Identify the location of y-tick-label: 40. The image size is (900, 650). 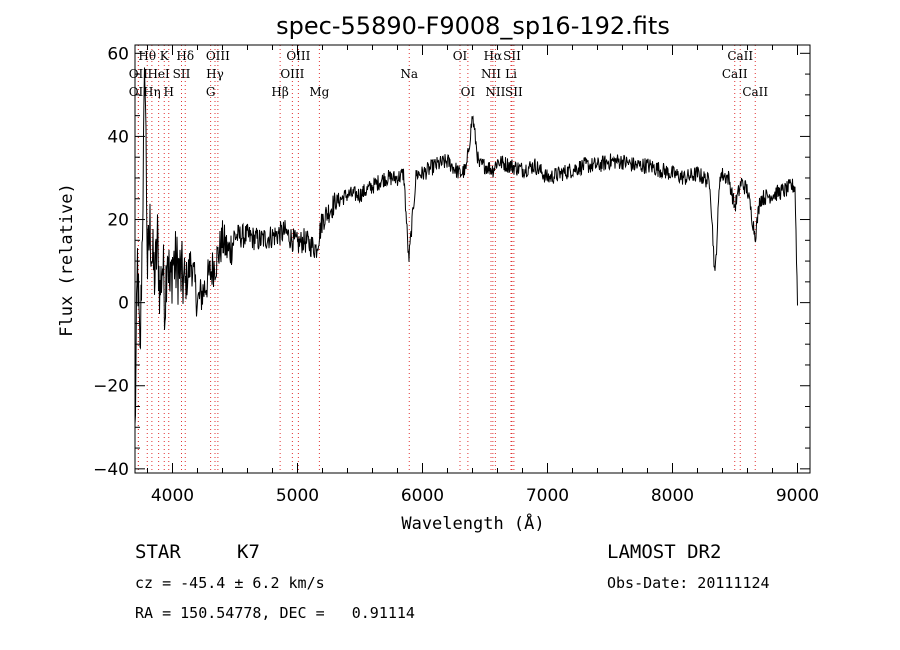
(118, 137).